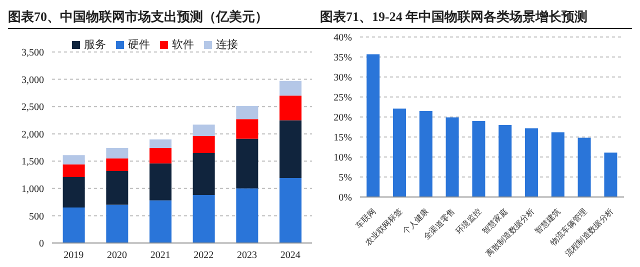 This screenshot has width=640, height=267. I want to click on y-tick-label: 20%, so click(343, 118).